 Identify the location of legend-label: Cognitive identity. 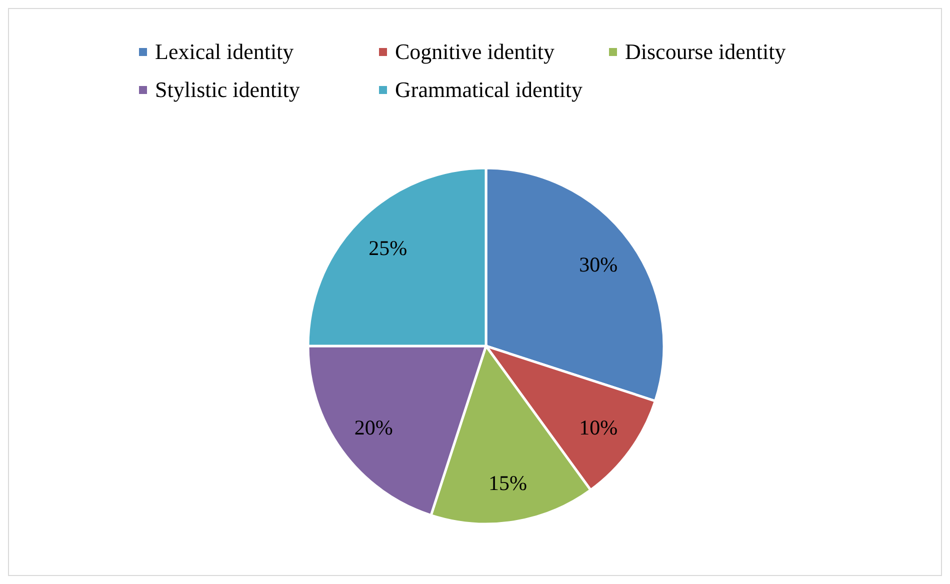
(474, 52).